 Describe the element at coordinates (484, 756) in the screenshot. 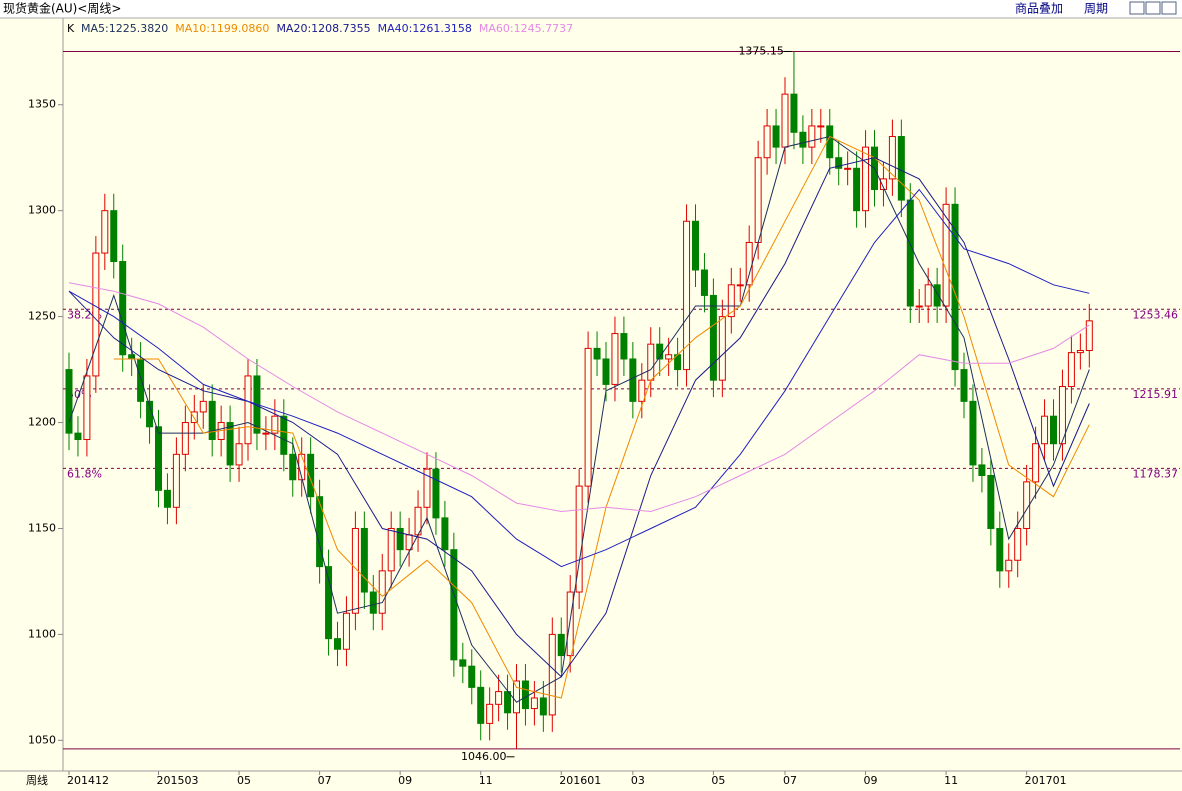

I see `extreme-label: 1046.00` at that location.